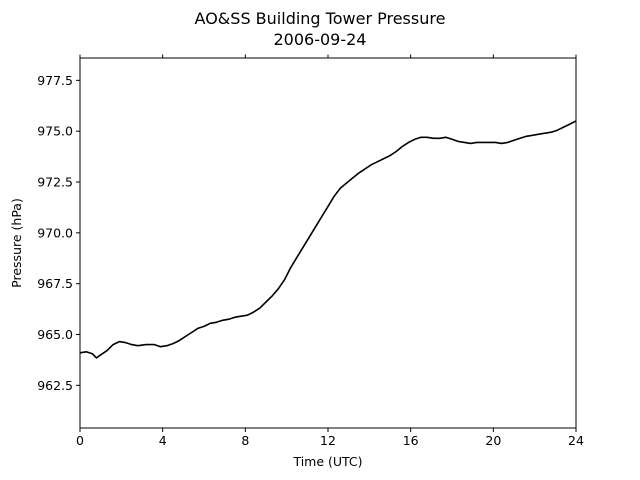  I want to click on x-tick-label: 8, so click(245, 440).